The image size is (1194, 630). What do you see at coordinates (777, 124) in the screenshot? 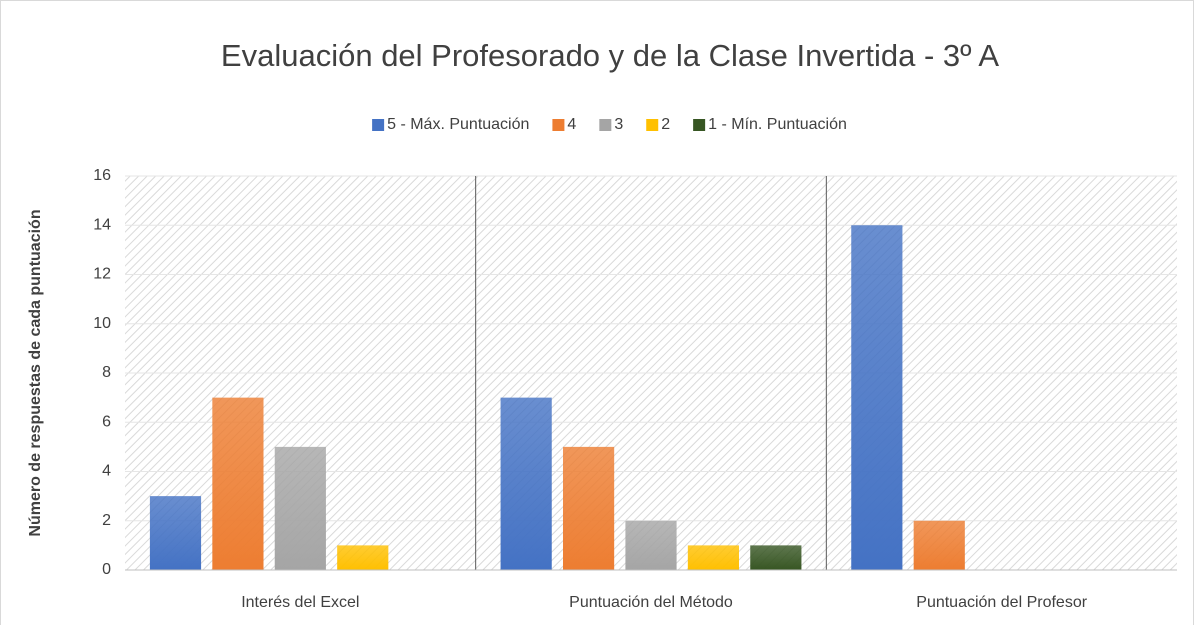
I see `legend-label: 1 - Mín. Puntuación` at bounding box center [777, 124].